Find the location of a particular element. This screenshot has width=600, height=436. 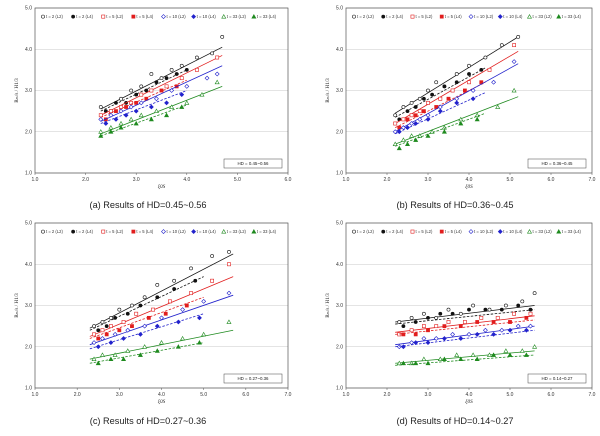

legend-label: t = 10 (L2) is located at coordinates (177, 231).